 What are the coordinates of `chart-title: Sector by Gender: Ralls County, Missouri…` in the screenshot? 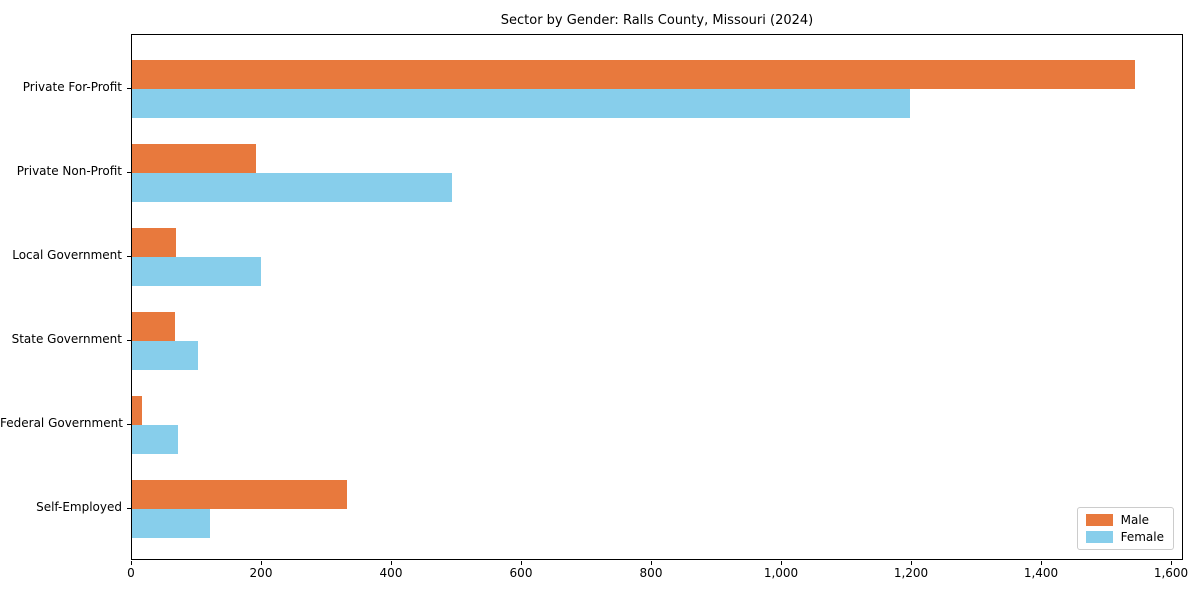 It's located at (657, 20).